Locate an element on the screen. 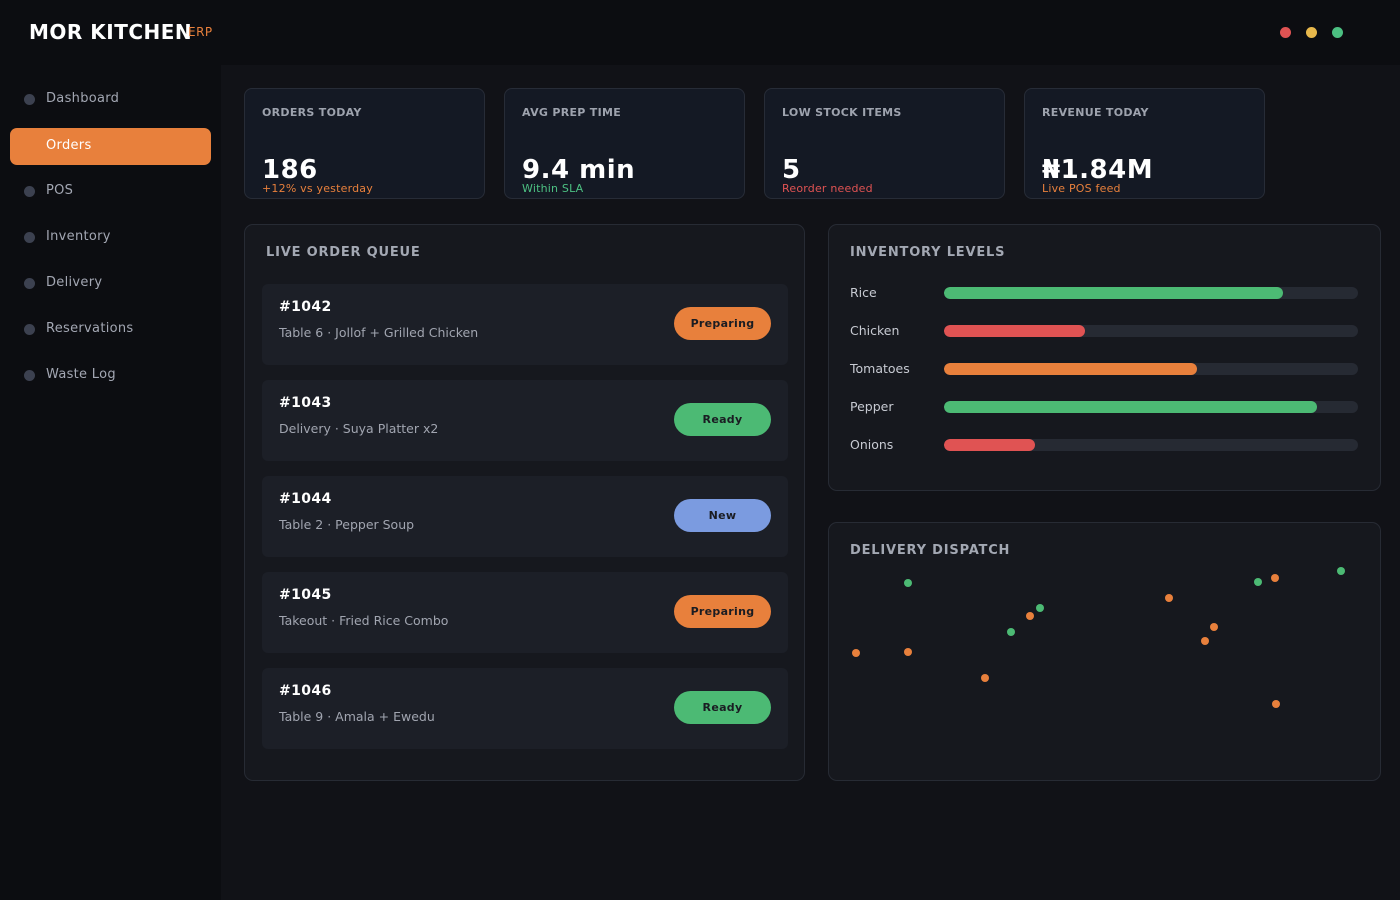 This screenshot has width=1400, height=900. delivery-dispatch-title: DELIVERY DISPATCH is located at coordinates (930, 550).